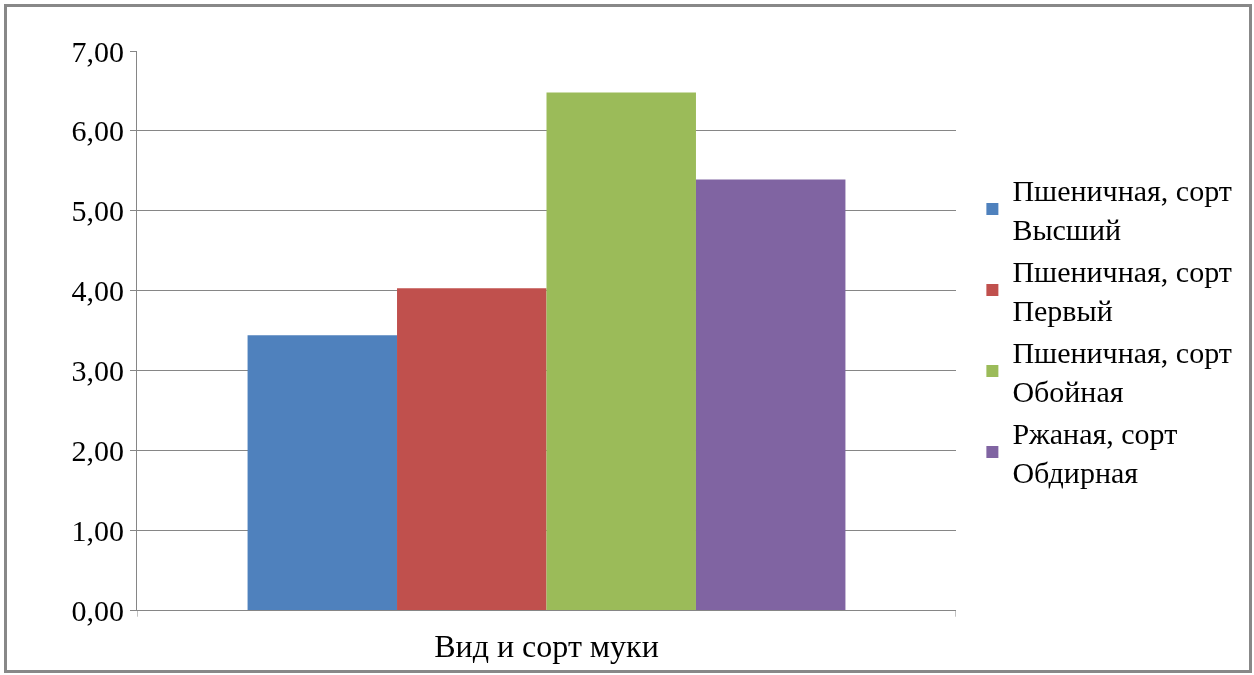 The width and height of the screenshot is (1254, 675). Describe the element at coordinates (546, 645) in the screenshot. I see `x-axis-title: Вид и сорт муки` at that location.